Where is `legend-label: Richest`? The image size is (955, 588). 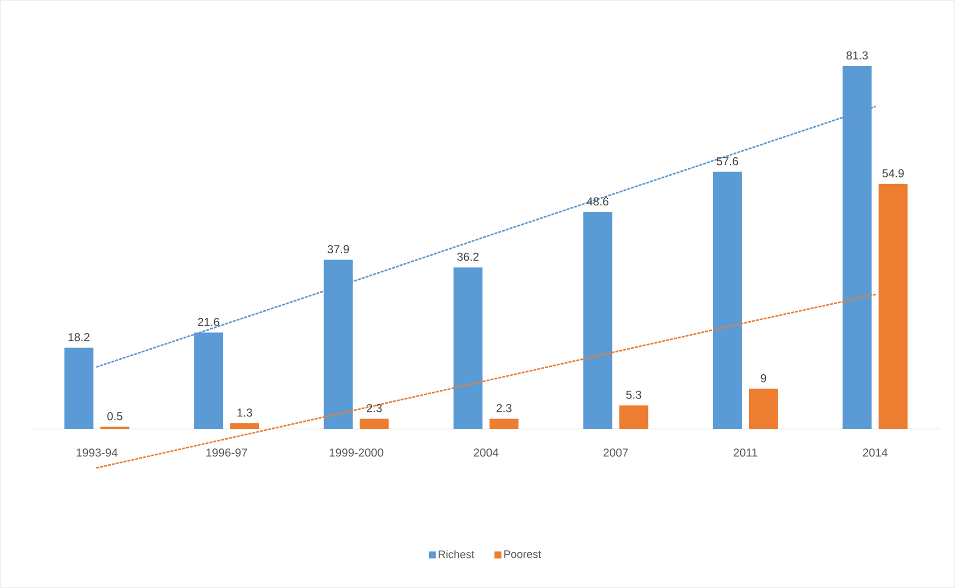
legend-label: Richest is located at coordinates (456, 554).